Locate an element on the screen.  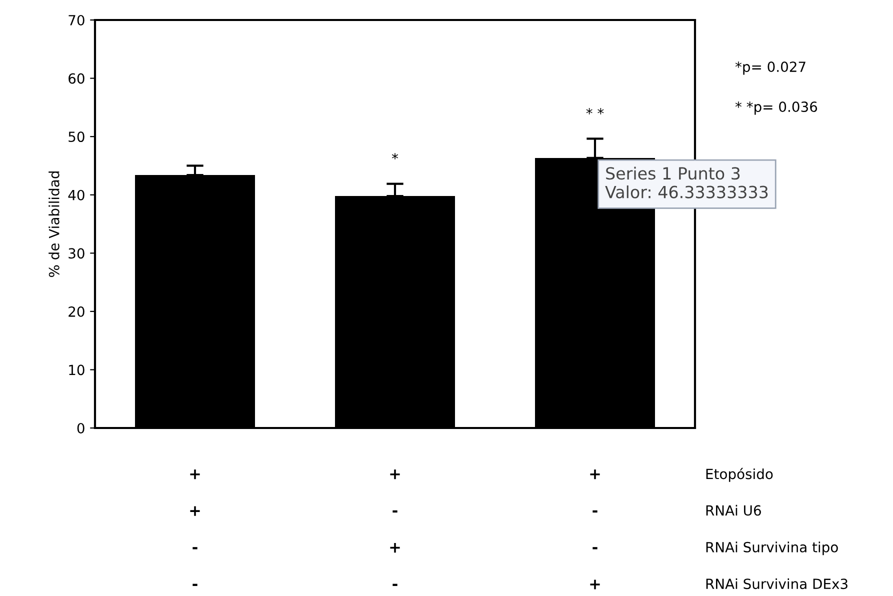
y-tick-label: 40 is located at coordinates (76, 195).